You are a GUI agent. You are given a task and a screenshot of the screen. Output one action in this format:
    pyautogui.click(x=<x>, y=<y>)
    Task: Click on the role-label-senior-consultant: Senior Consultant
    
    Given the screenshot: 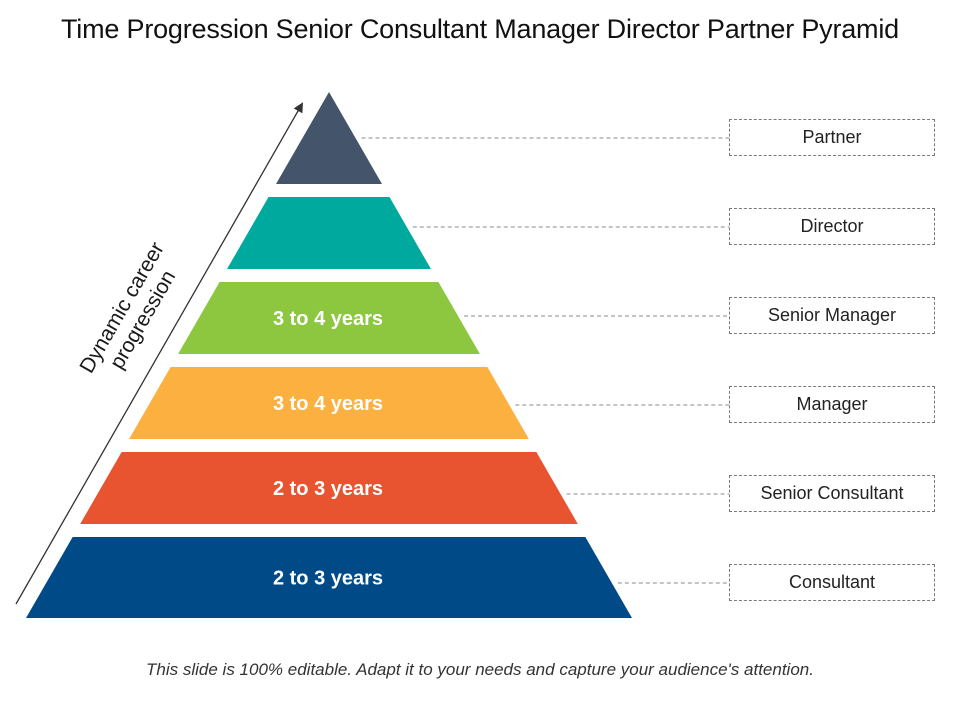 What is the action you would take?
    pyautogui.click(x=832, y=493)
    